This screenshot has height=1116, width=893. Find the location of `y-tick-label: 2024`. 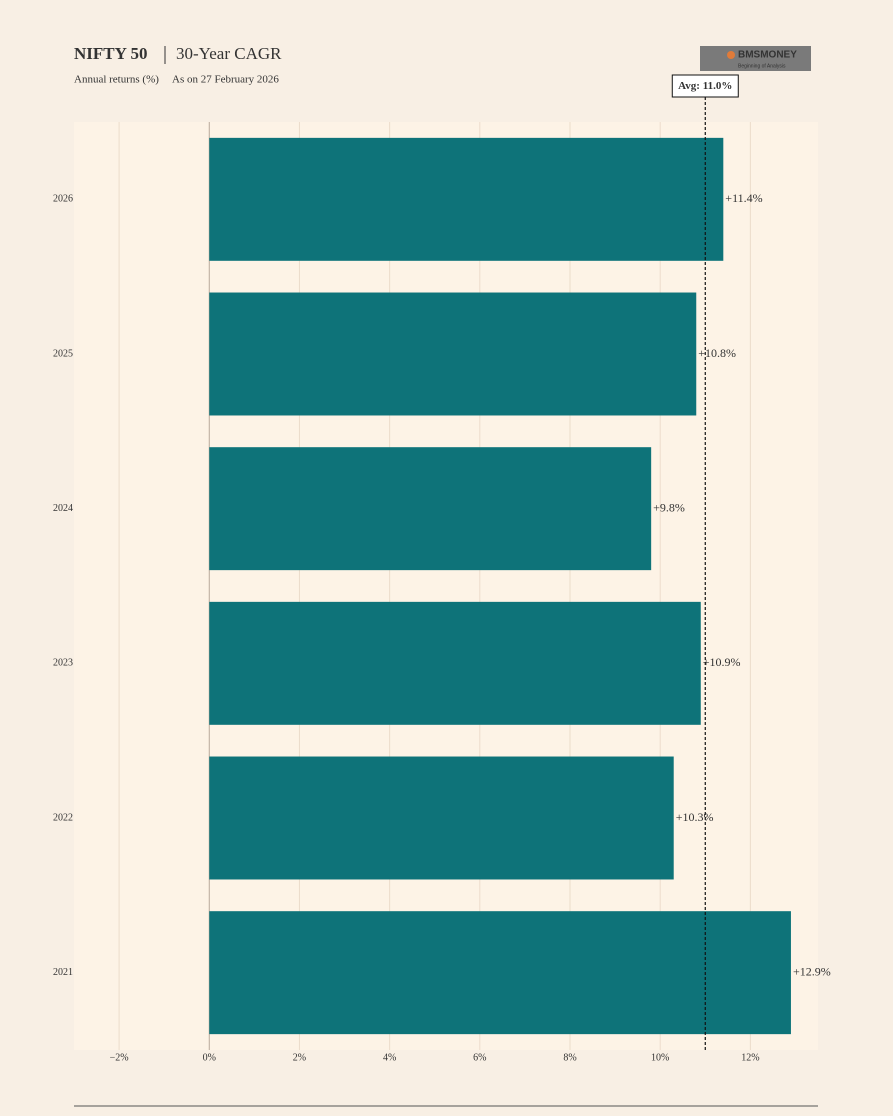

y-tick-label: 2024 is located at coordinates (63, 508).